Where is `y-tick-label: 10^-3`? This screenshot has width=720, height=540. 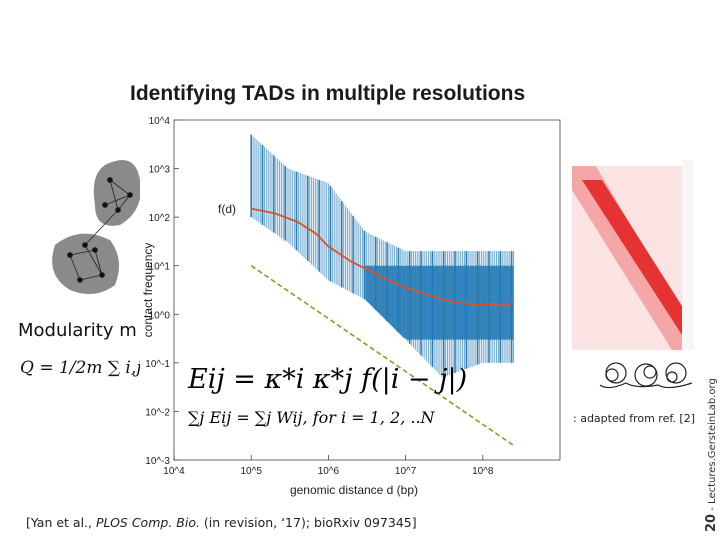
y-tick-label: 10^-3 is located at coordinates (157, 461).